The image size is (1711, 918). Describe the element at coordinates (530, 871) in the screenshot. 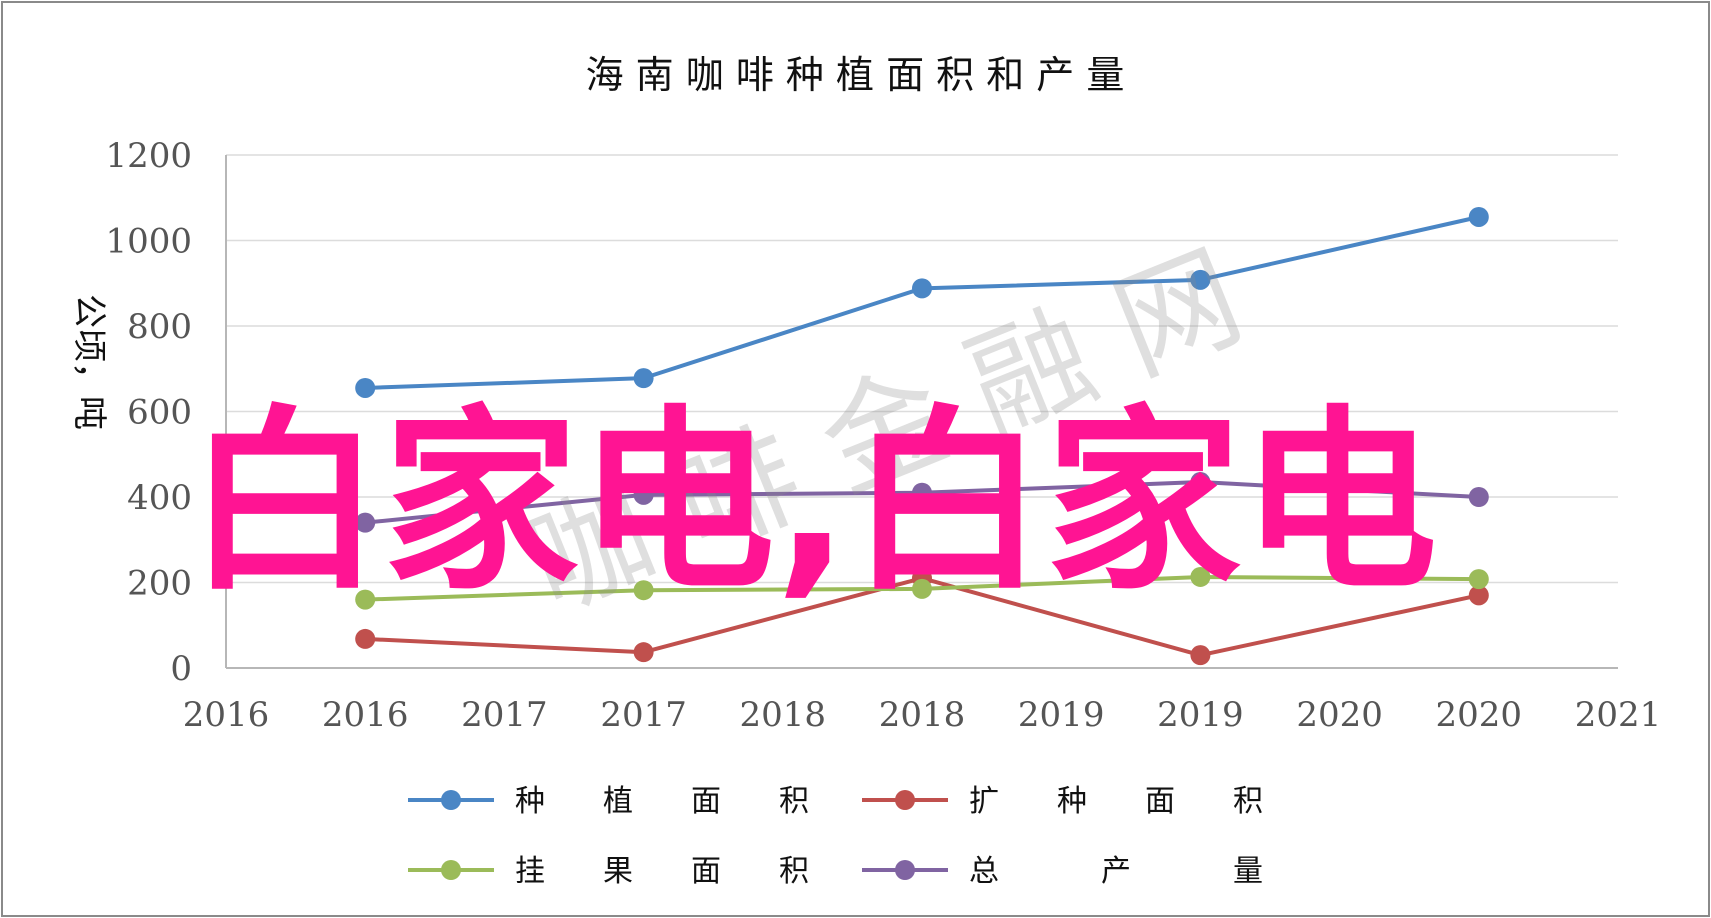

I see `legend-label: 挂` at that location.